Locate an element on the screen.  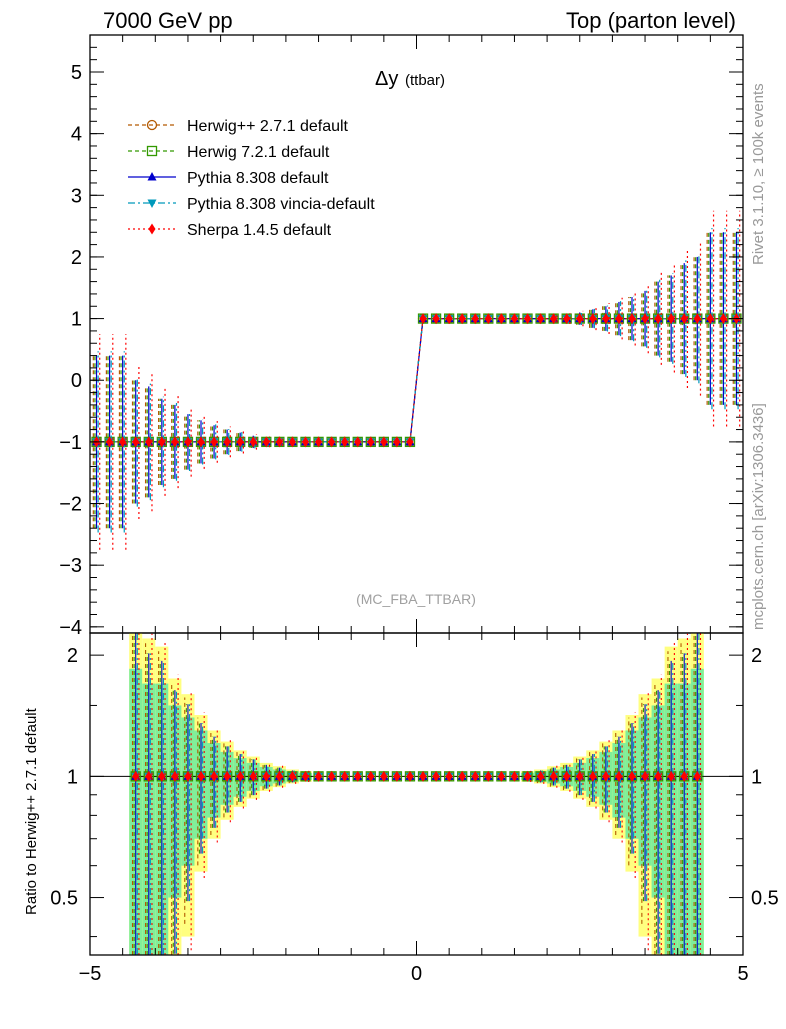
ratio-y-tick-label: 1 is located at coordinates (72, 777).